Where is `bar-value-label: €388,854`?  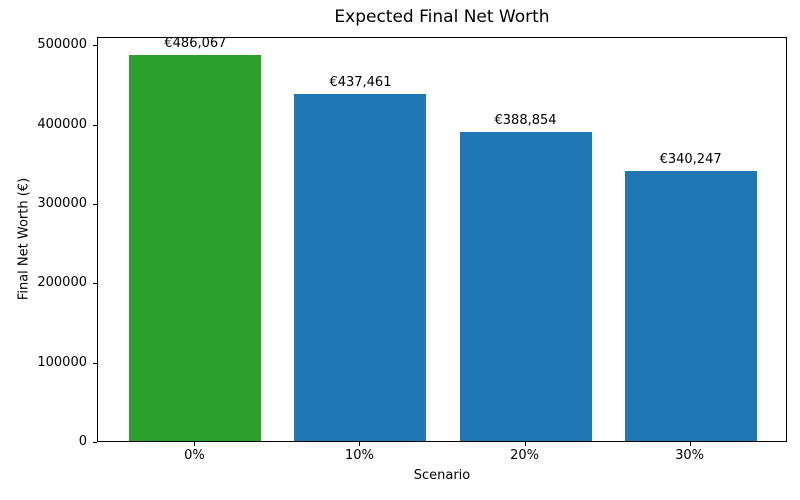
bar-value-label: €388,854 is located at coordinates (525, 120).